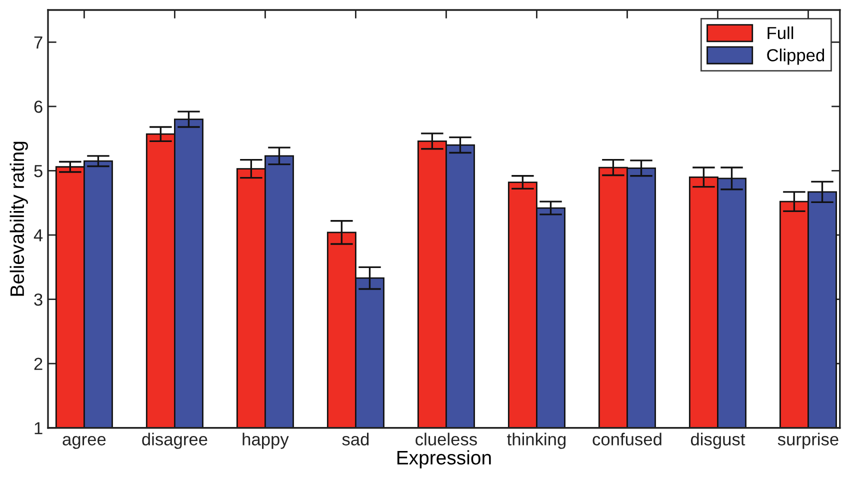  What do you see at coordinates (38, 106) in the screenshot?
I see `y-tick-label: 6` at bounding box center [38, 106].